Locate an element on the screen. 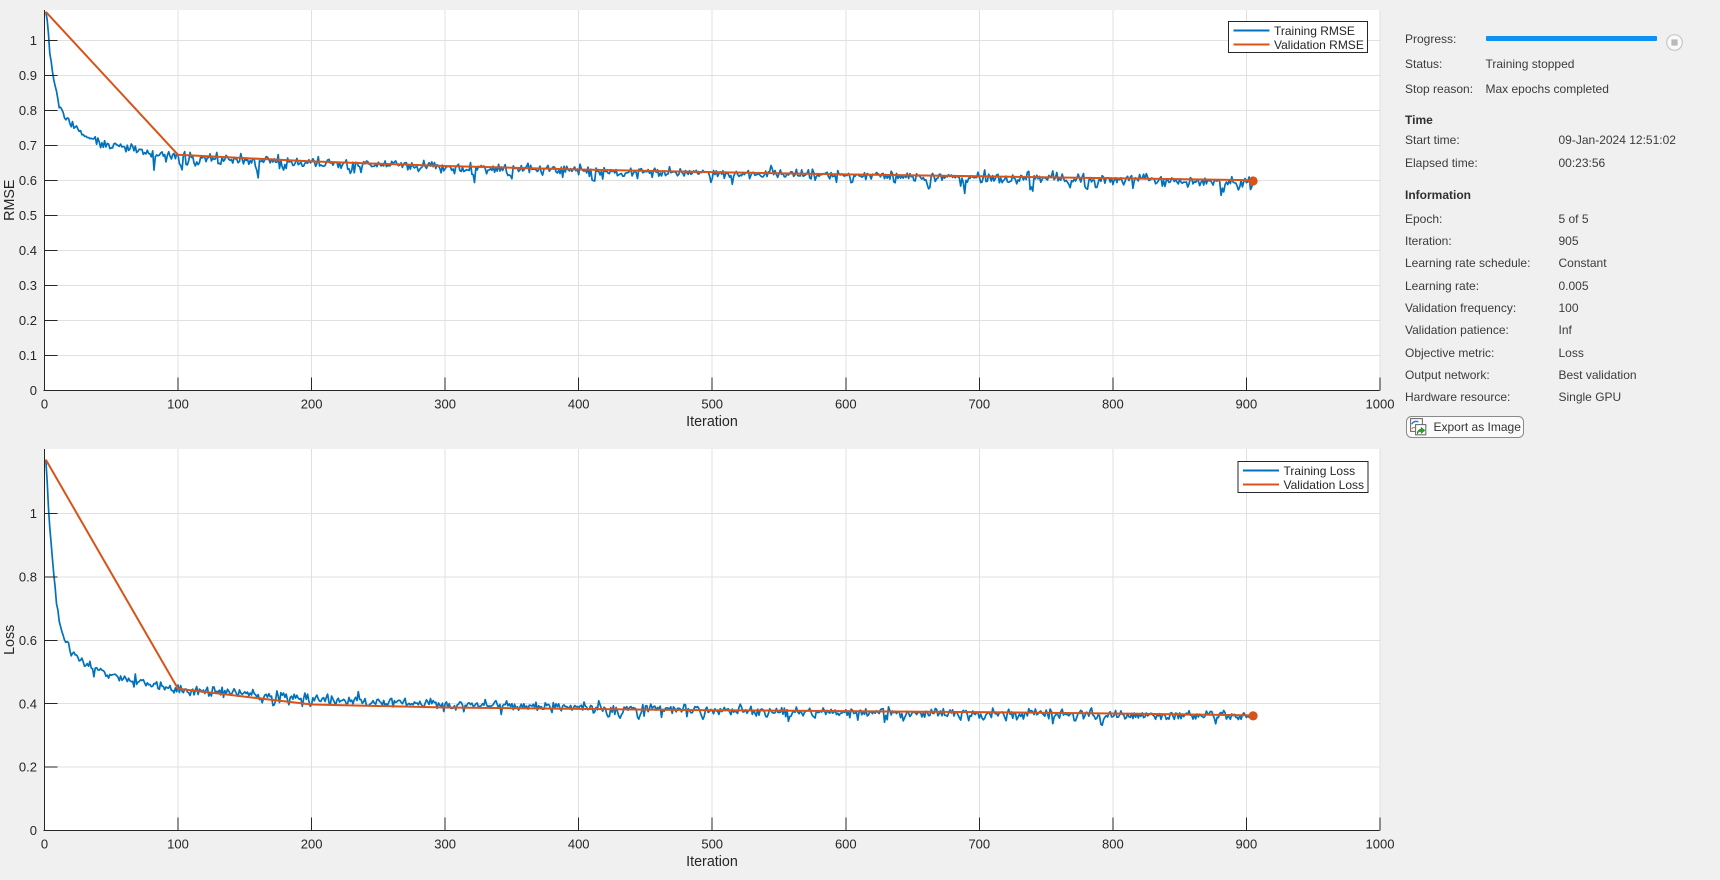  svg-text: 0.9 is located at coordinates (28, 75).